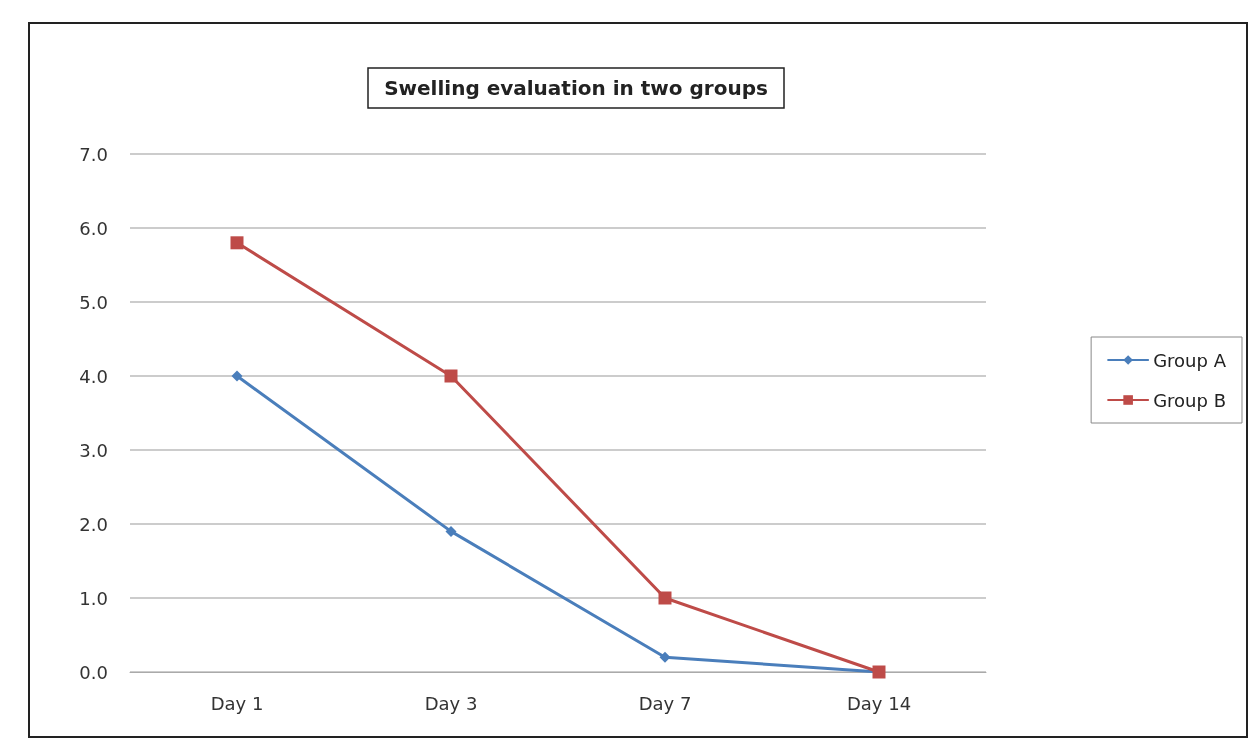 The image size is (1248, 746). I want to click on y-tick-label: 6.0, so click(93, 228).